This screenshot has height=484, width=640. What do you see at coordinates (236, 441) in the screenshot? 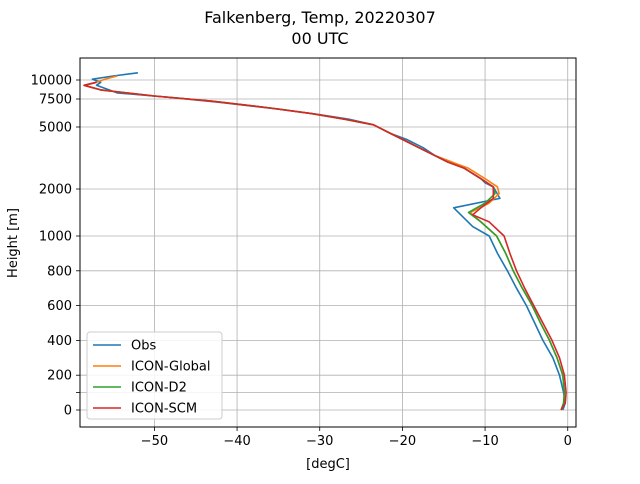
I see `x-tick-label: −40` at bounding box center [236, 441].